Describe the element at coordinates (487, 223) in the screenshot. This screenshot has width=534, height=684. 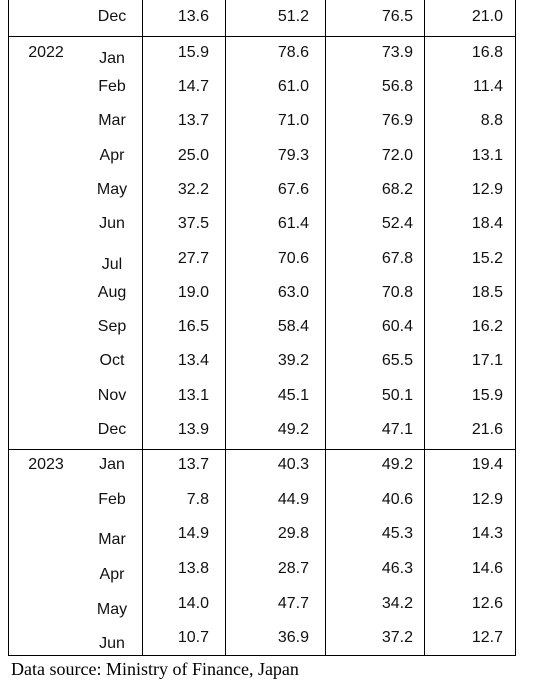
I see `value-cell: 18.4` at that location.